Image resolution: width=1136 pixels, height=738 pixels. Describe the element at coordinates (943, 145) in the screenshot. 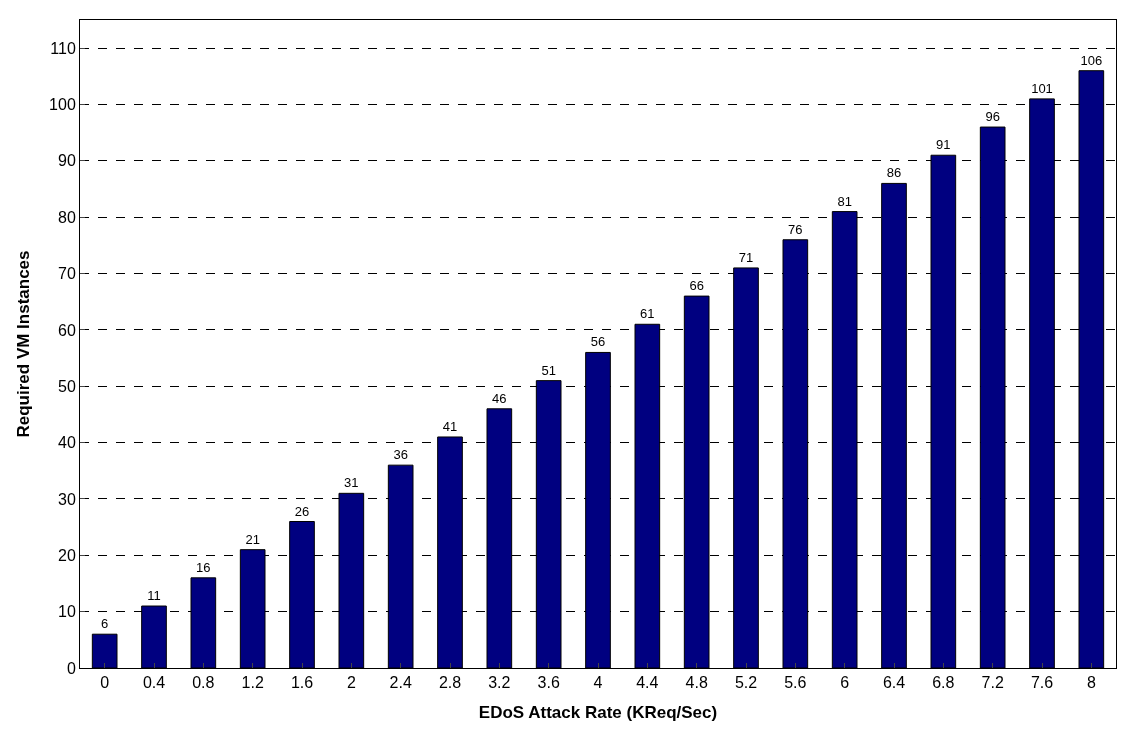

I see `data-label: 91` at that location.